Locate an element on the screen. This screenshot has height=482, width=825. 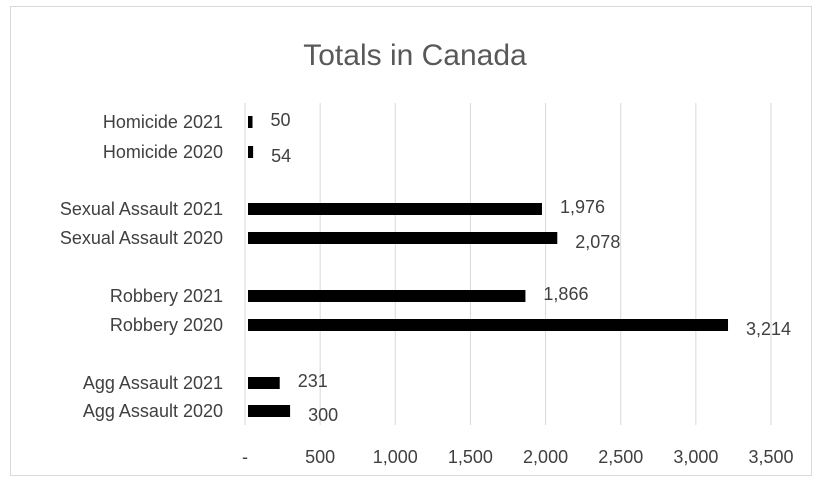
data-label: 300 is located at coordinates (323, 415).